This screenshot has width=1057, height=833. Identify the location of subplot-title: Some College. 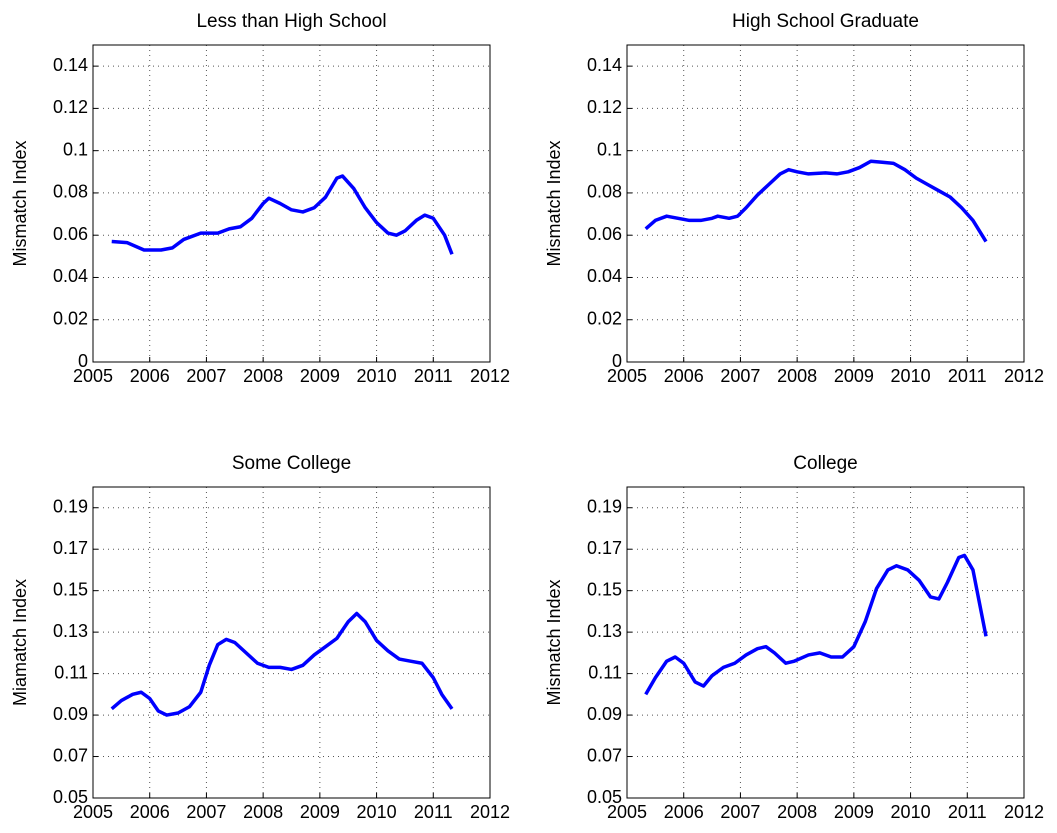
(291, 463).